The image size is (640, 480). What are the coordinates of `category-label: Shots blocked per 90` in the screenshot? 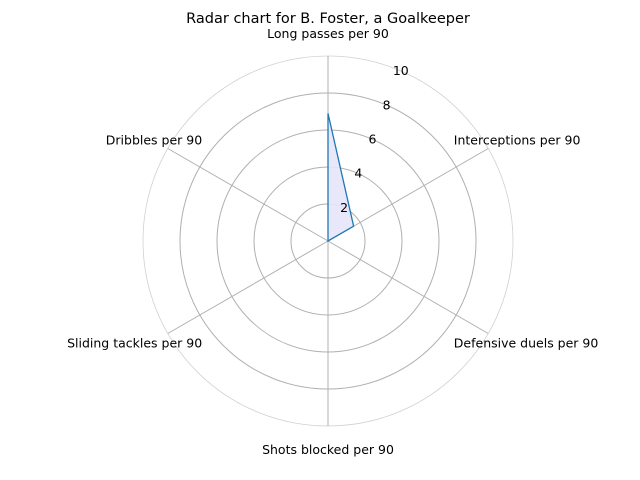 It's located at (328, 449).